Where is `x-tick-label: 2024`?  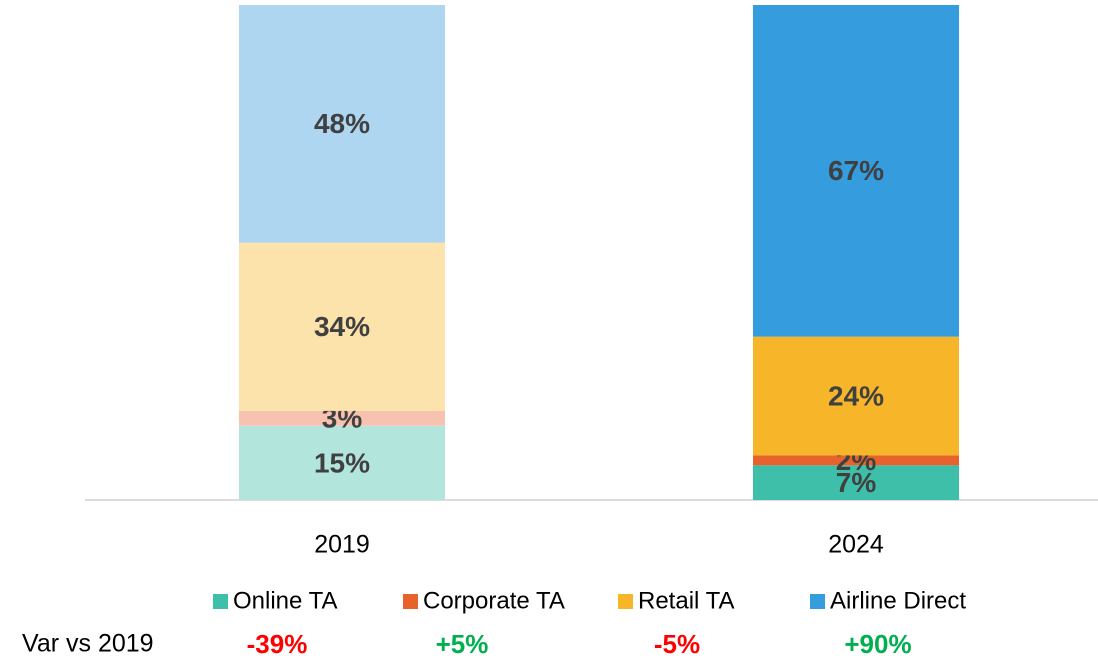
x-tick-label: 2024 is located at coordinates (856, 545).